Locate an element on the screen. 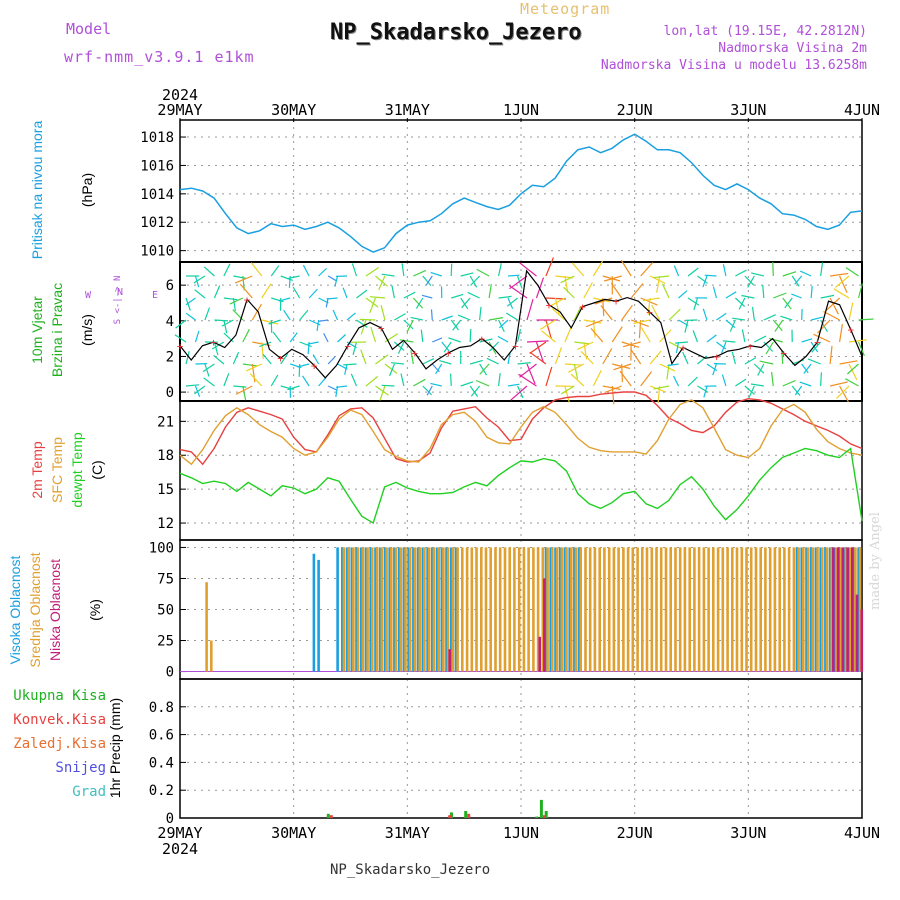  precip-legend-3: Zaledj.Kisa is located at coordinates (59, 744).